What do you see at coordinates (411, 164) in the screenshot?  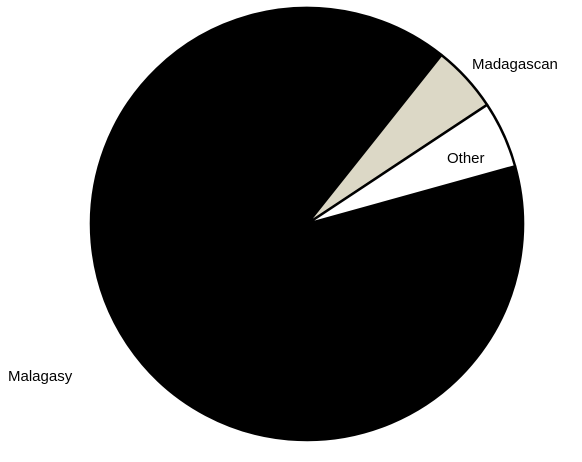 I see `pie-slice-other` at bounding box center [411, 164].